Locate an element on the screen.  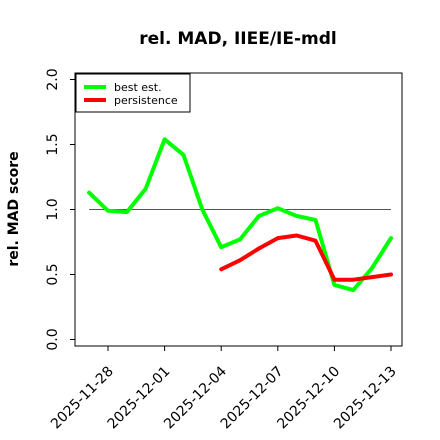
y-tick-label: 1.0 is located at coordinates (53, 209).